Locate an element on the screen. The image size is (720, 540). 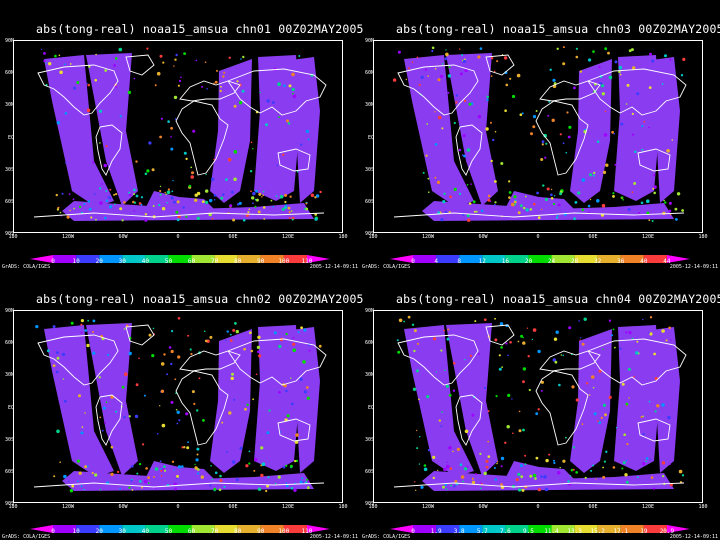
colorbar-label: 80 is located at coordinates (238, 531).